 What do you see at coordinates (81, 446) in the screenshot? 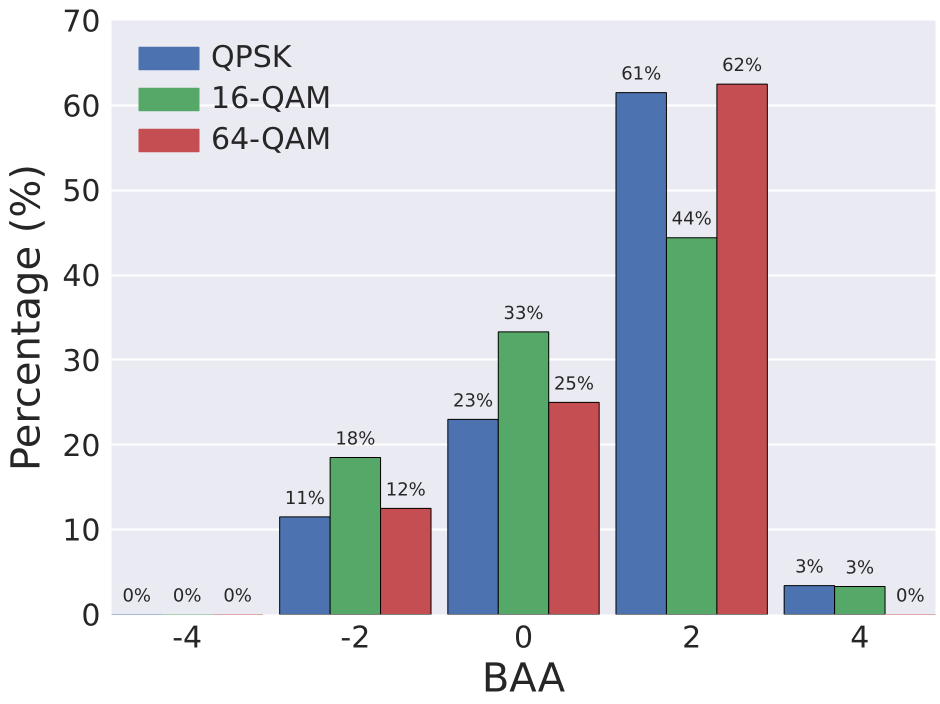
I see `y-tick-label: 20` at bounding box center [81, 446].